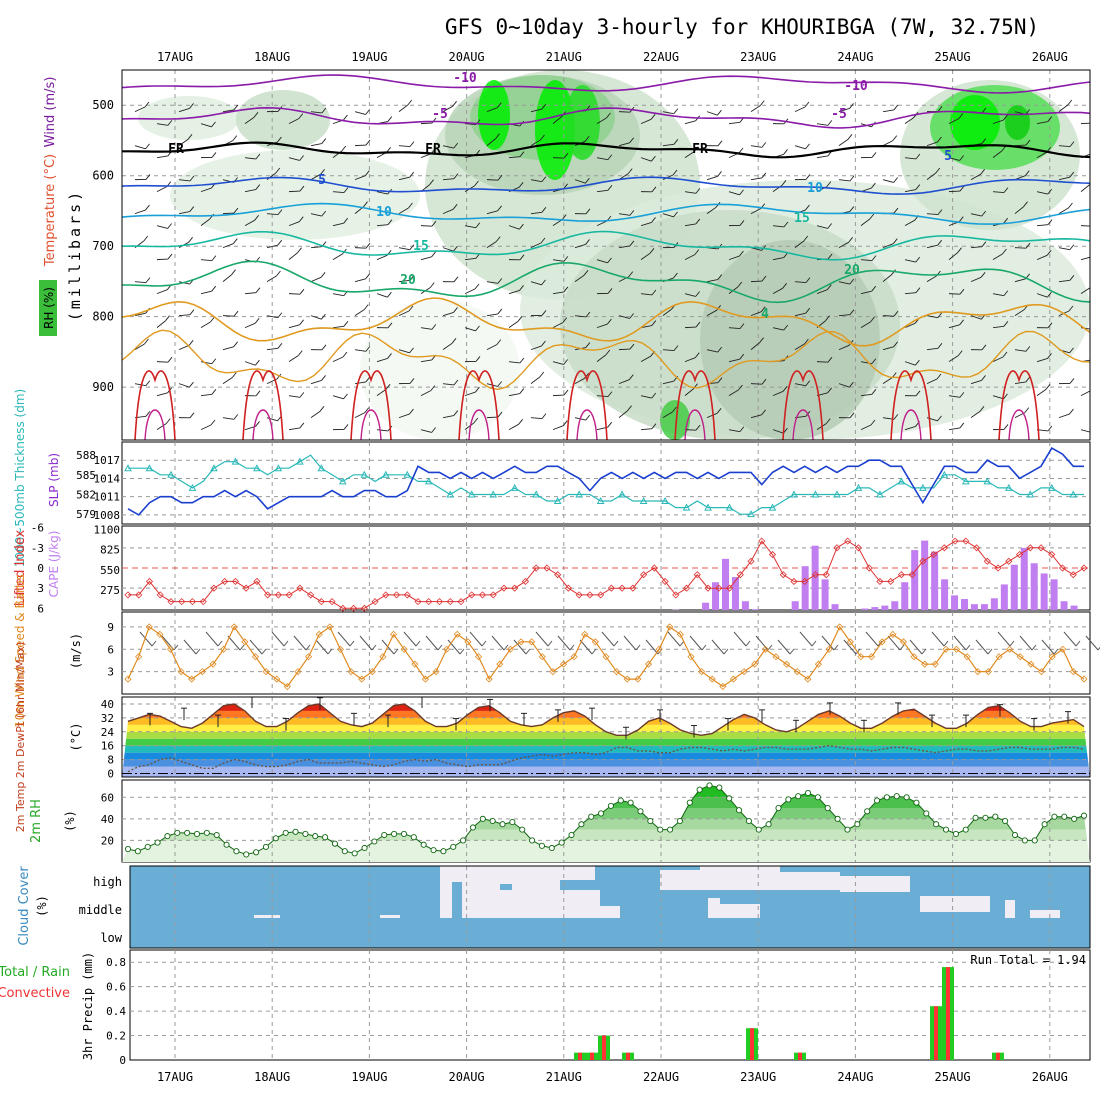 This screenshot has width=1100, height=1100. What do you see at coordinates (606, 771) in the screenshot?
I see `temp2m-band` at bounding box center [606, 771].